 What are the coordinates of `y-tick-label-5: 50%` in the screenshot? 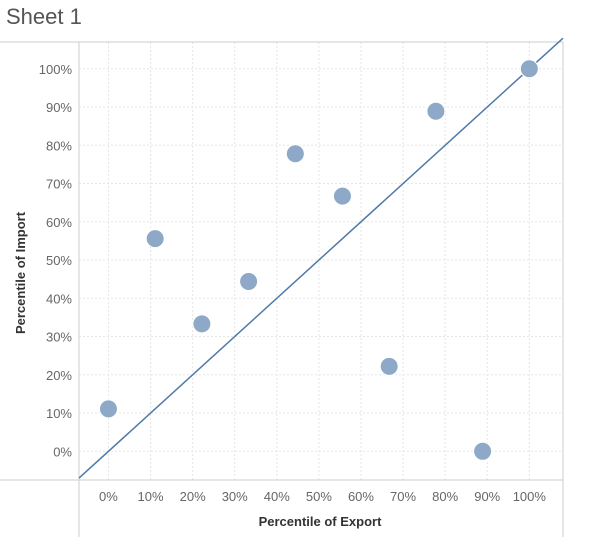 It's located at (59, 260).